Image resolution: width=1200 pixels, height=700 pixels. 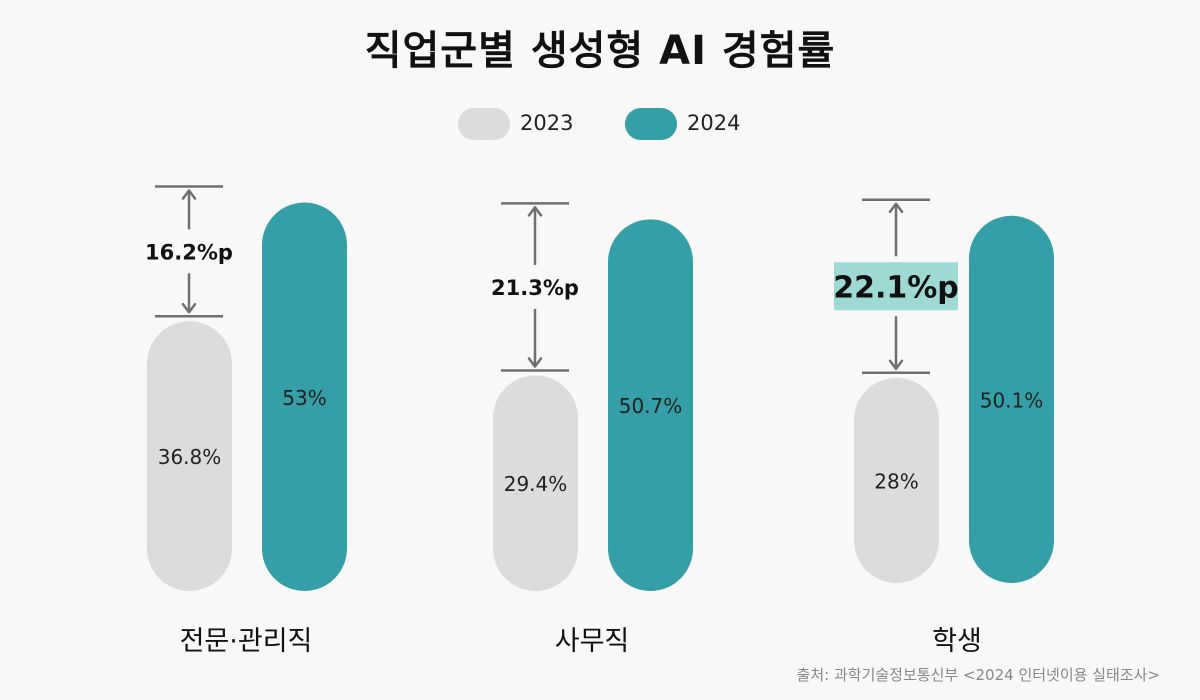 What do you see at coordinates (957, 641) in the screenshot?
I see `category-label-2: 학생` at bounding box center [957, 641].